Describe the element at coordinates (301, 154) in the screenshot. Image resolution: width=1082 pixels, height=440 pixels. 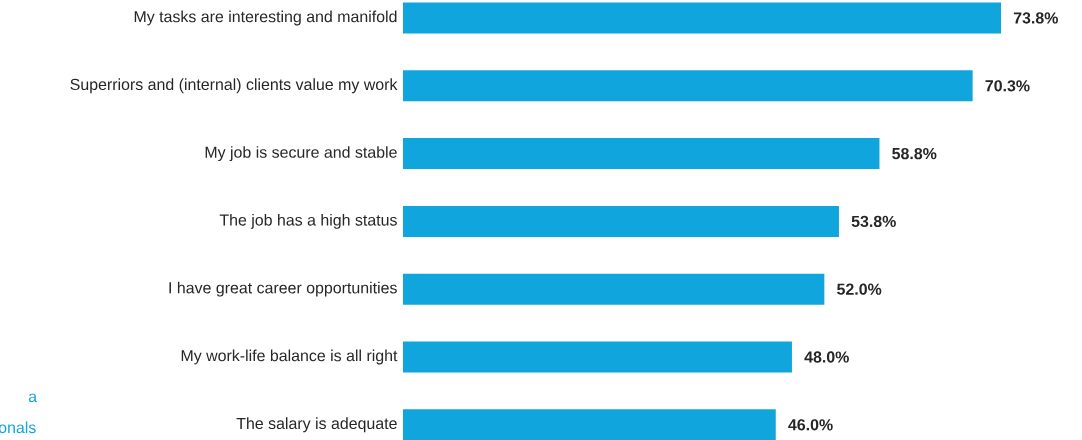
I see `y-tick-label: My job is secure and stable` at that location.